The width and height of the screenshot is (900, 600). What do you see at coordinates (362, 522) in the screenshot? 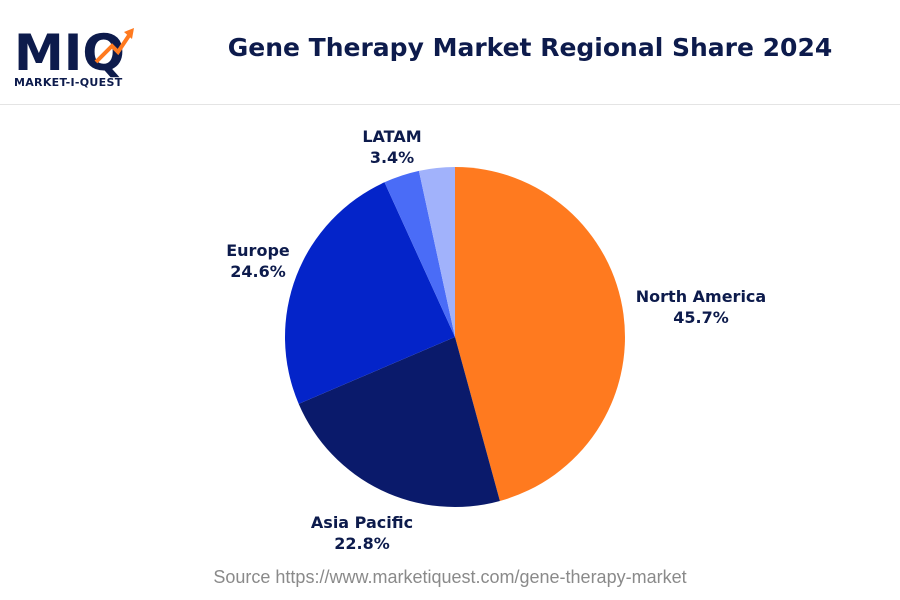
I see `slice-label-asia-pacific: Asia Pacific` at bounding box center [362, 522].